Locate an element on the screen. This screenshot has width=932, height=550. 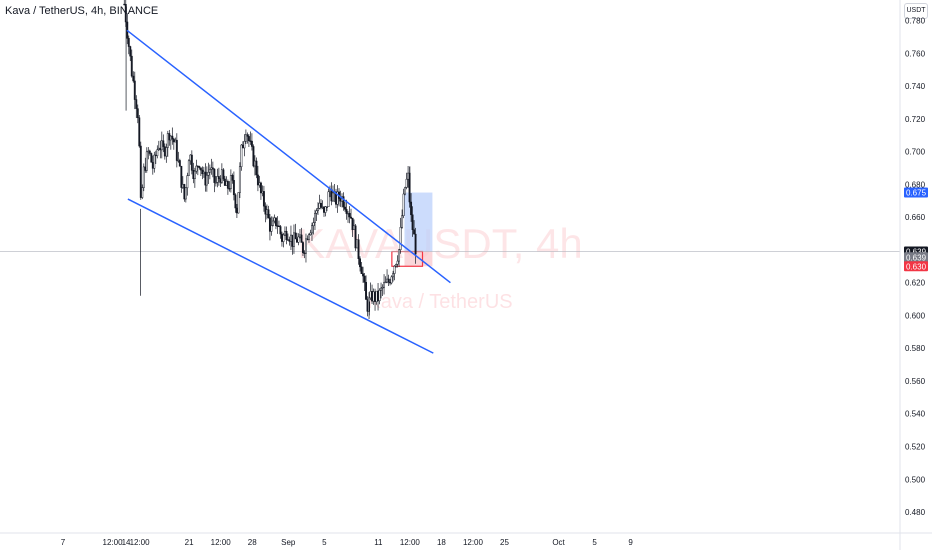
price-tag-bg is located at coordinates (916, 266).